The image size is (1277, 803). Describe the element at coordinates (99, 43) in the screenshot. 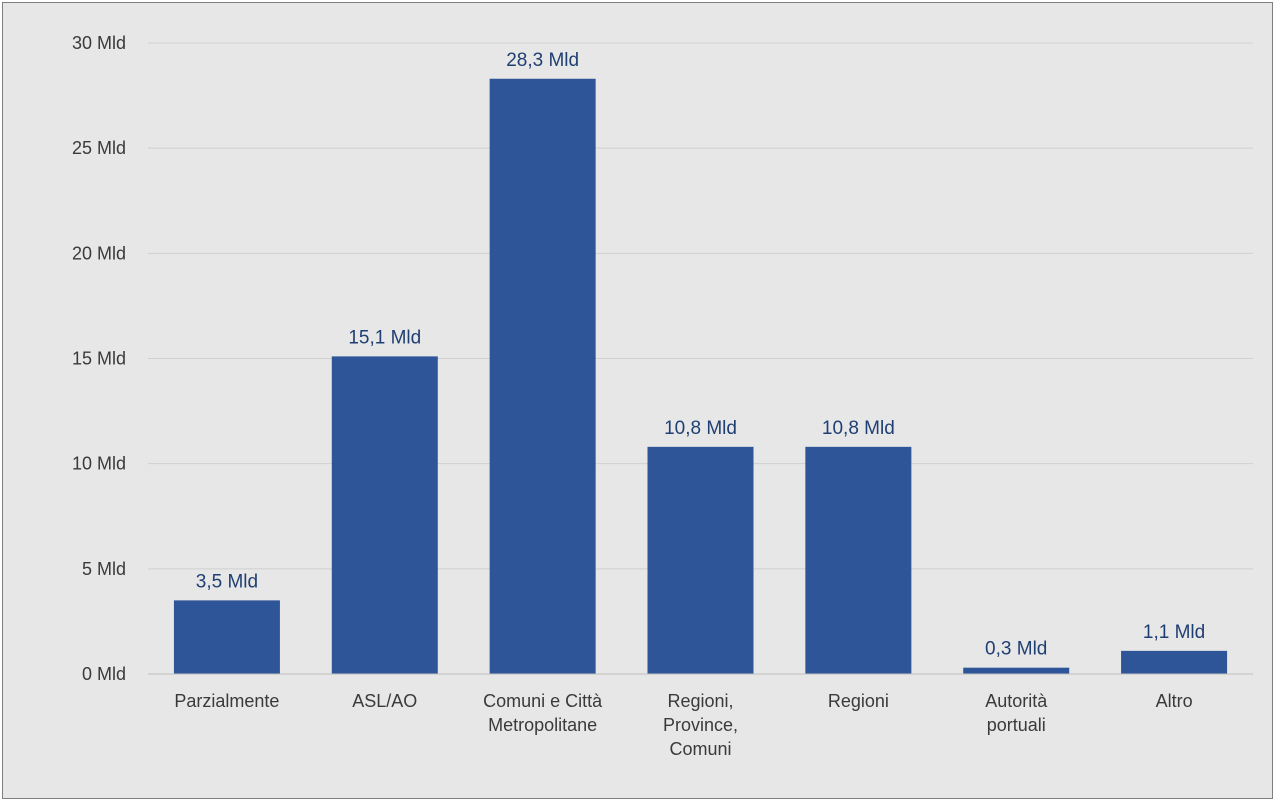

I see `y-tick-label: 30 Mld` at that location.